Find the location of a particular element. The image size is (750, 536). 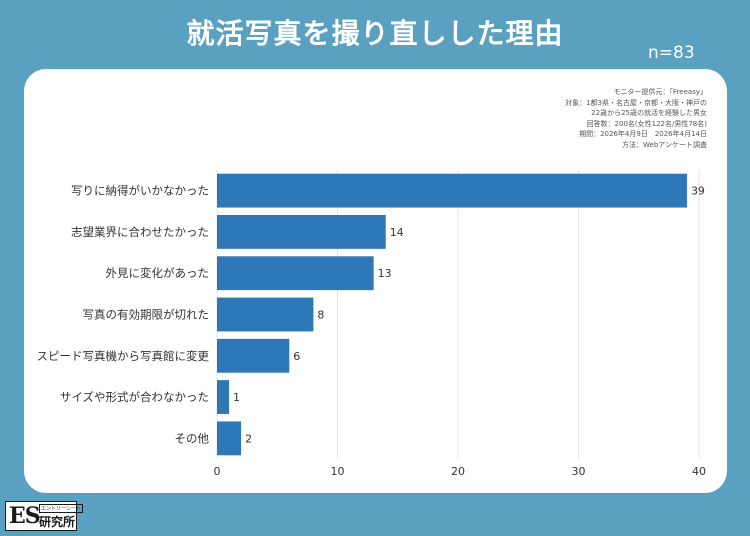

source-line-provider: モニター提供元：「Freeasy」 is located at coordinates (660, 92).